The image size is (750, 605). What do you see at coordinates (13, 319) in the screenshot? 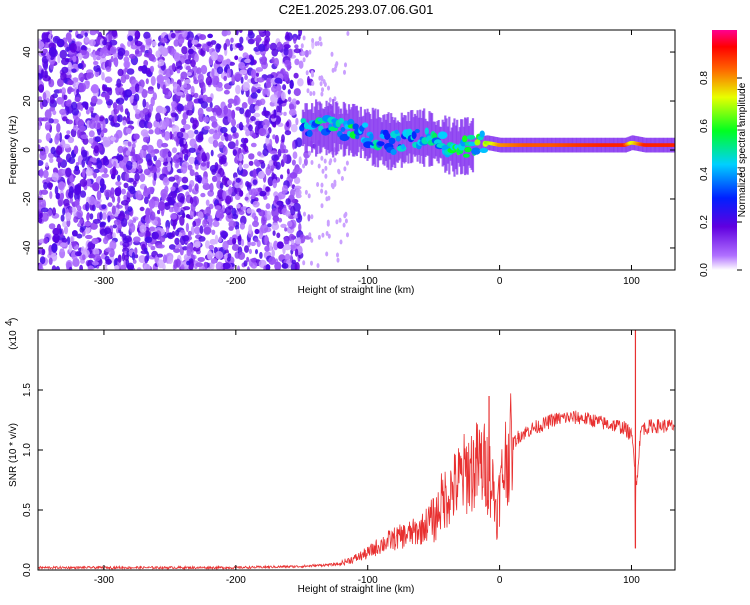
I see `snr-scale-close: )` at bounding box center [13, 319].